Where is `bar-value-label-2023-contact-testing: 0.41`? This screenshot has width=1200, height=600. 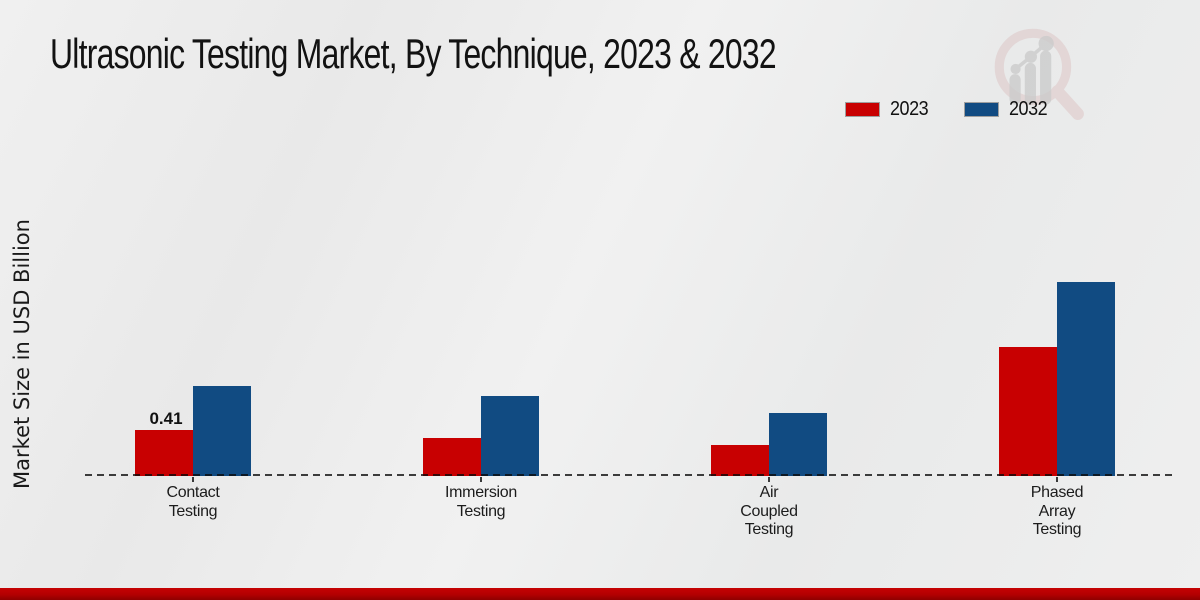 bar-value-label-2023-contact-testing: 0.41 is located at coordinates (166, 419).